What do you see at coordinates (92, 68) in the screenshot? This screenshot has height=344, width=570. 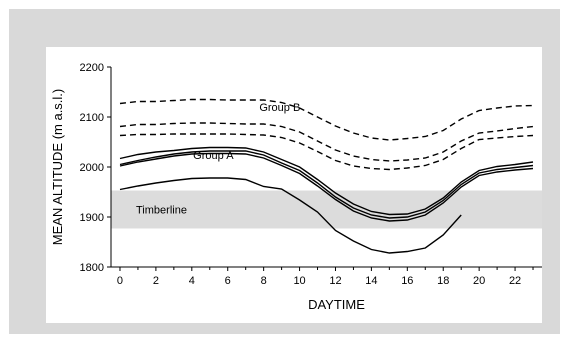 I see `y-tick-label: 2200` at bounding box center [92, 68].